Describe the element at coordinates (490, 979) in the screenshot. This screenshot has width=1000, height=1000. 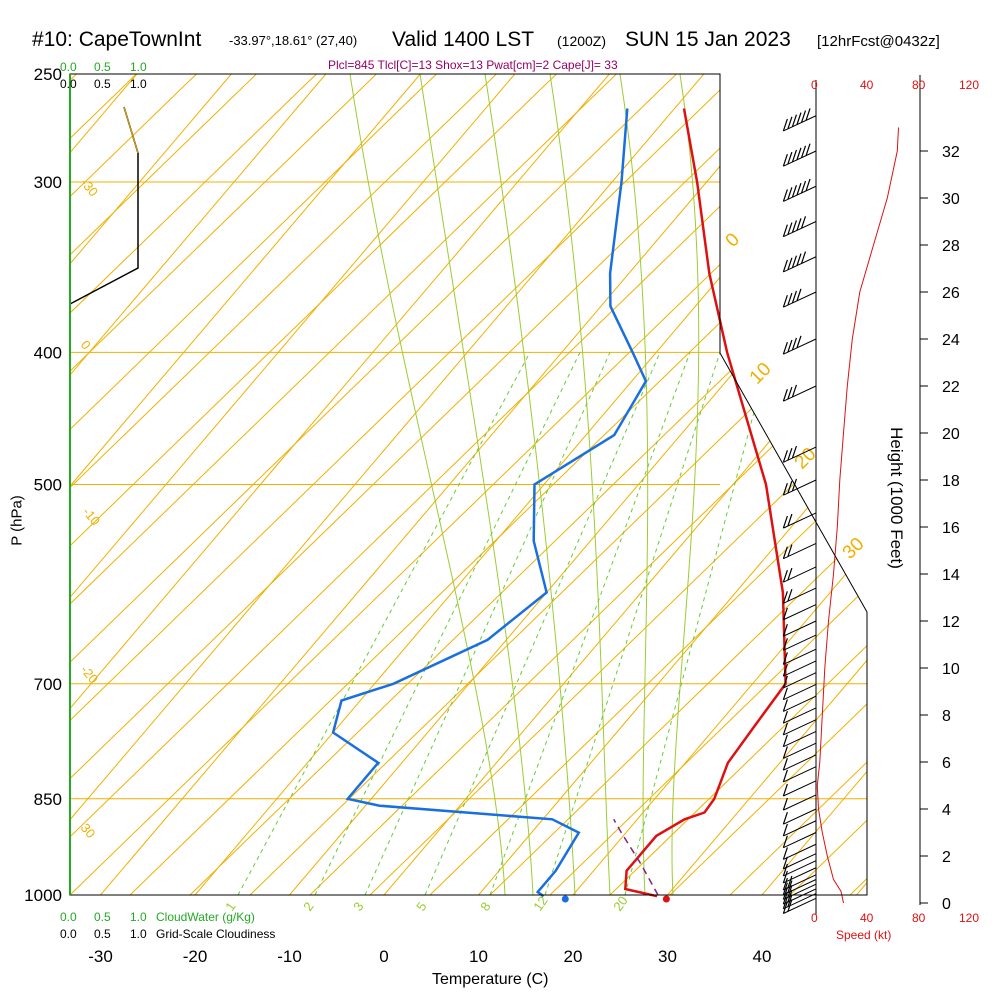
I see `x-axis-title: Temperature (C)` at that location.